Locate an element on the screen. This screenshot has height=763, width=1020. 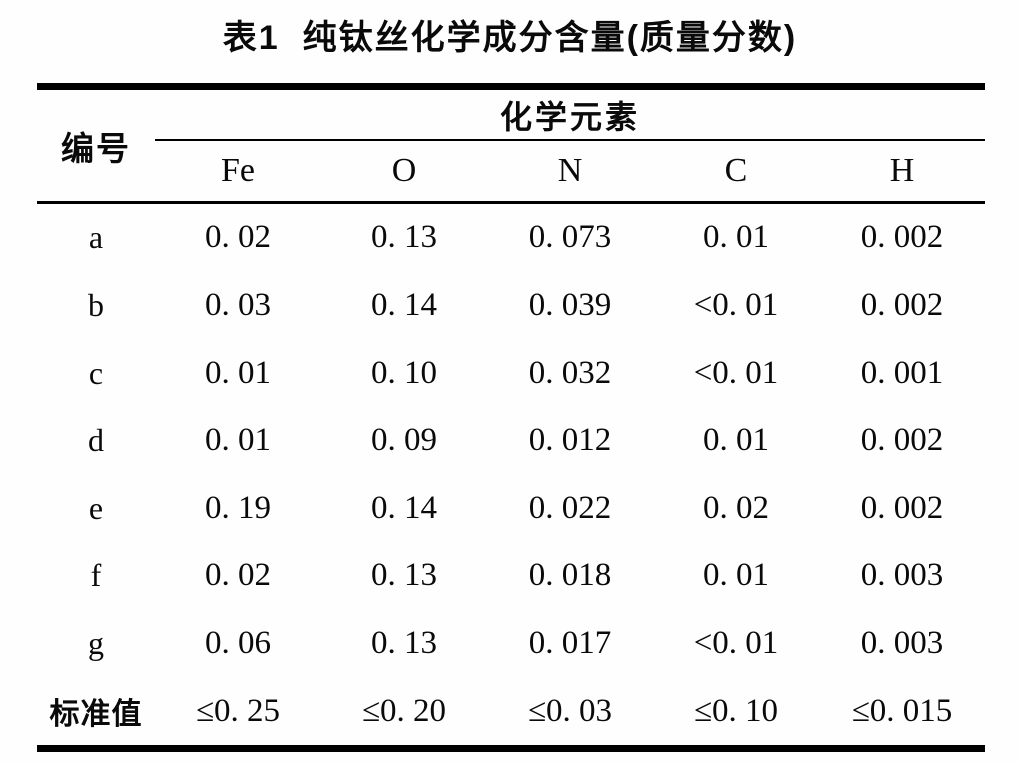
table-row: a 0. 02 0. 13 0. 073 0. 01 0. 002 is located at coordinates (511, 238).